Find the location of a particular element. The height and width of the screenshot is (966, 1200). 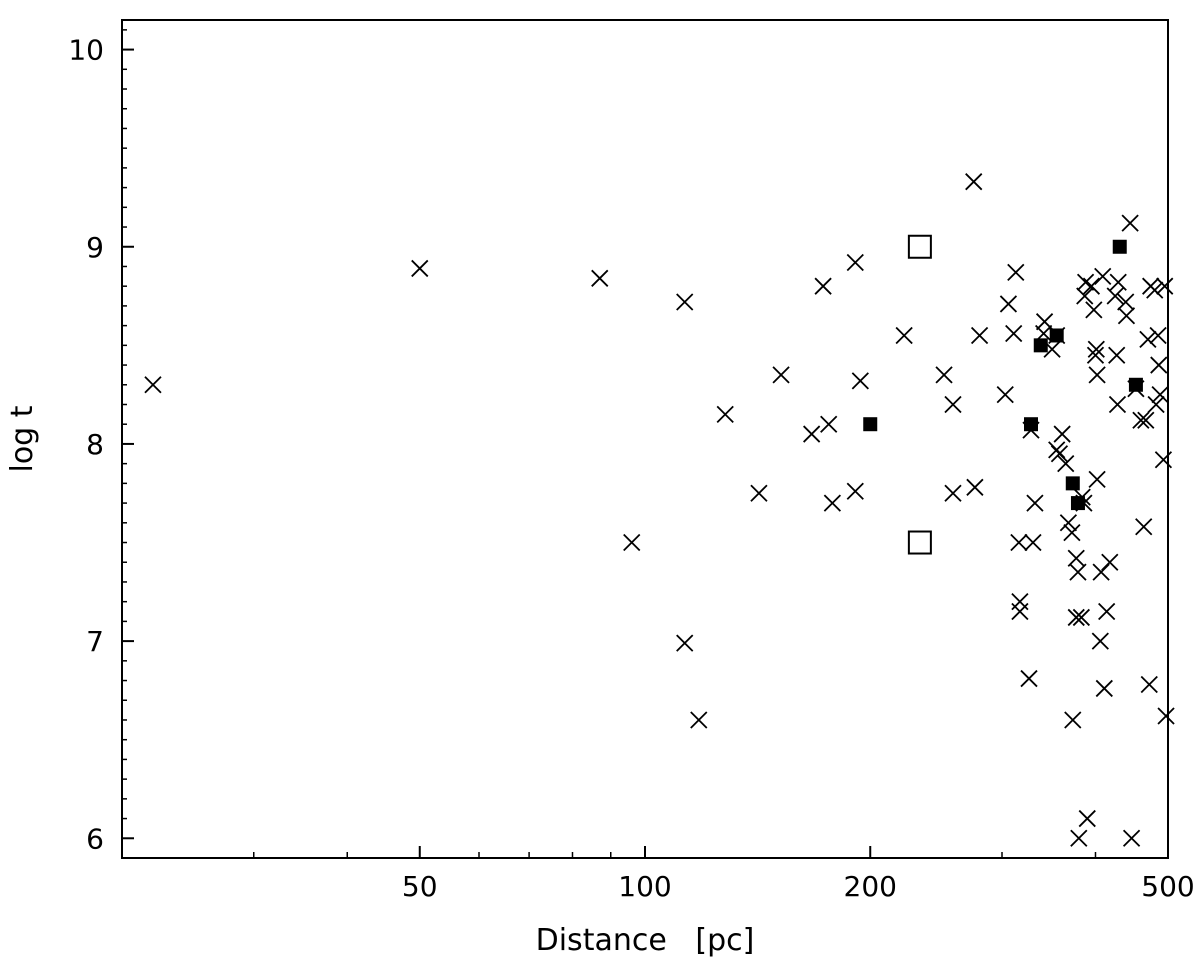

x-tick-label: 100 is located at coordinates (644, 886).